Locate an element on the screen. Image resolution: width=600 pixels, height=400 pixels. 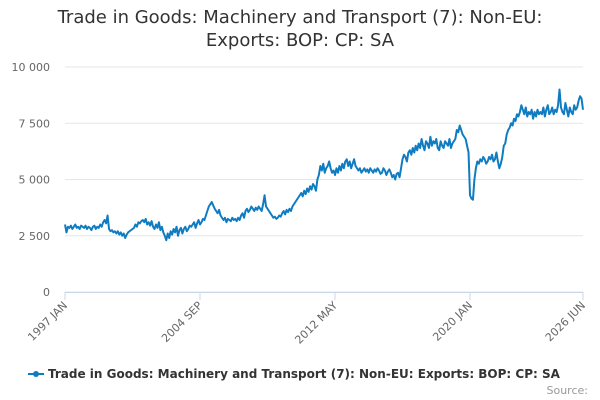
y-tick-label: 5 000 is located at coordinates (35, 180).